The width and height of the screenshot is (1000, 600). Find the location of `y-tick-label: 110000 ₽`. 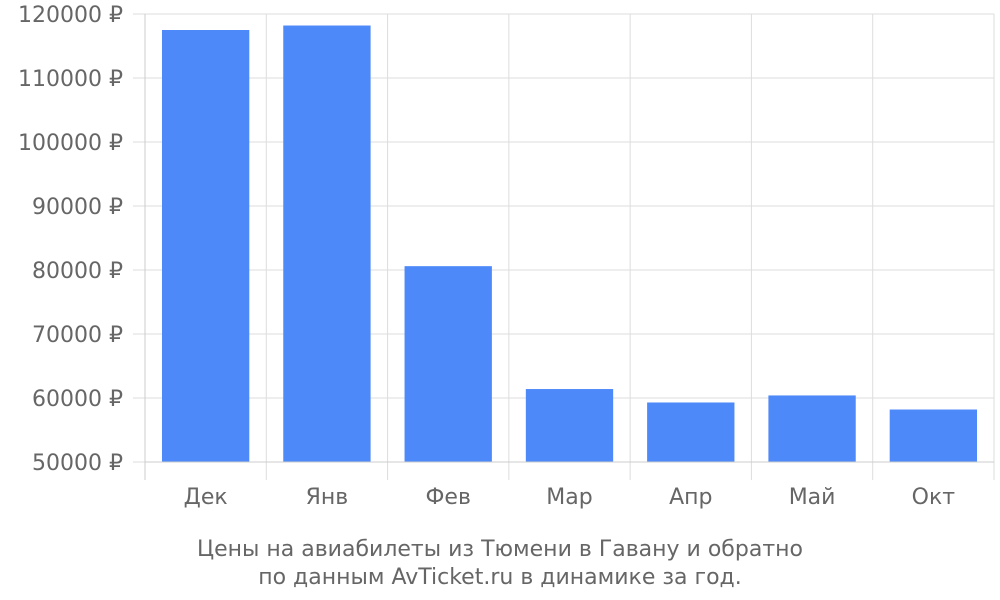

y-tick-label: 110000 ₽ is located at coordinates (70, 79).